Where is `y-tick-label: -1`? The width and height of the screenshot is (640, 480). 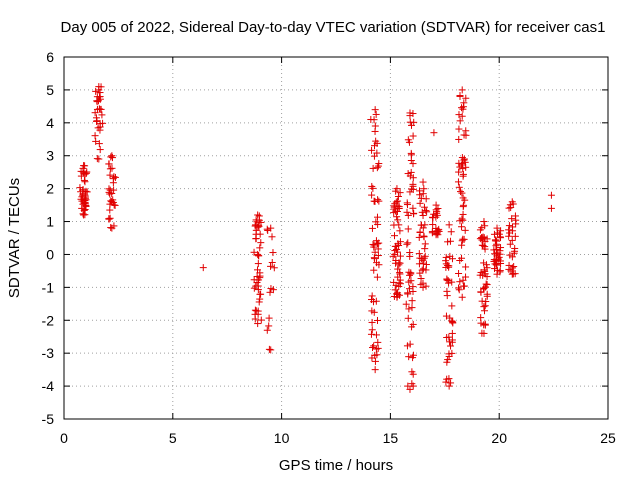
y-tick-label: -1 is located at coordinates (48, 287).